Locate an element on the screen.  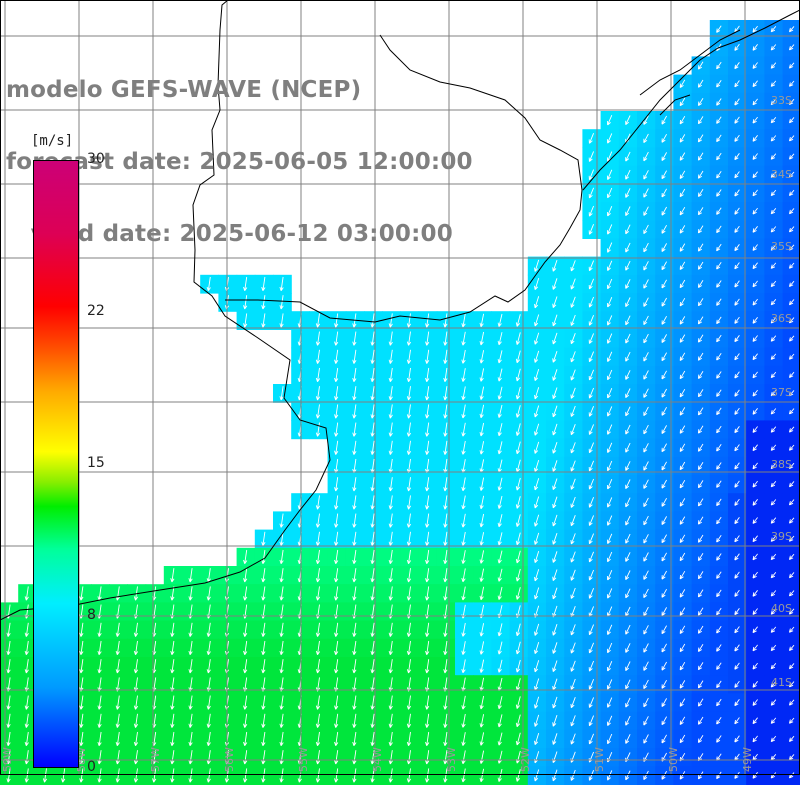
lat-label: 35S is located at coordinates (781, 246).